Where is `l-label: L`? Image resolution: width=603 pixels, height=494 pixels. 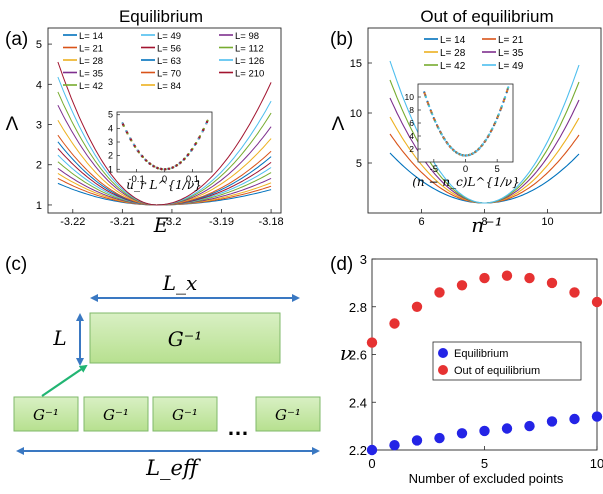
l-label: L is located at coordinates (59, 338).